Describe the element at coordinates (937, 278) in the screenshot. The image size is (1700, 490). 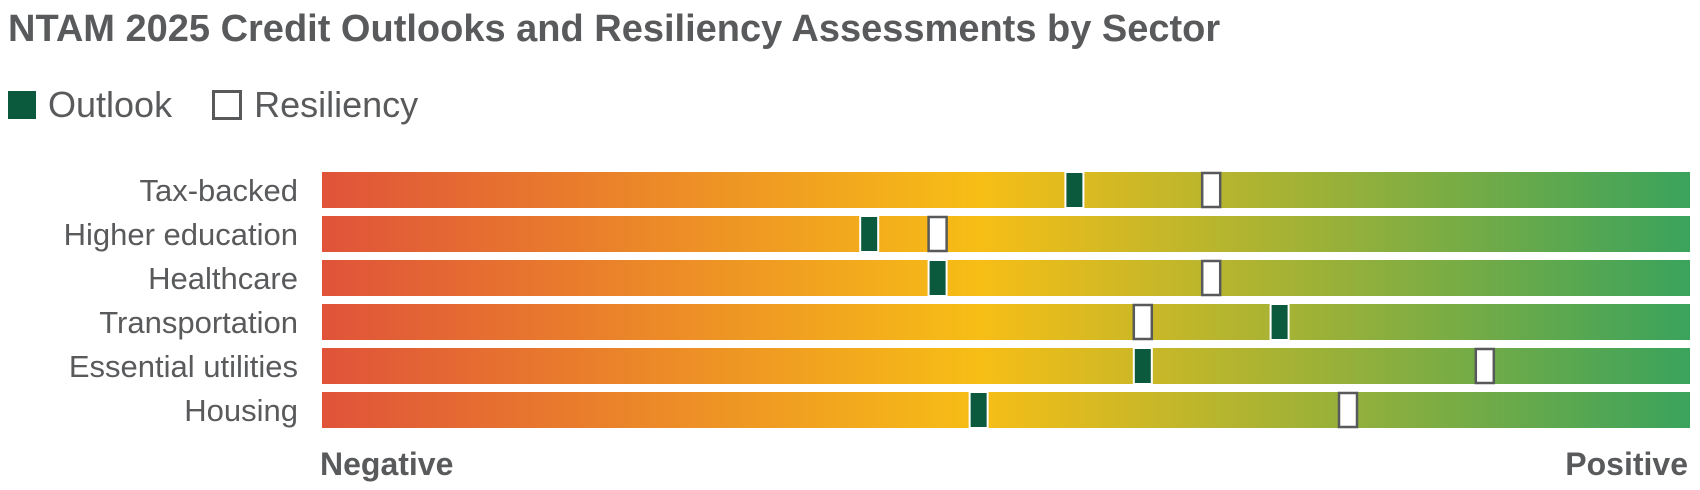
I see `outlook-marker-healthcare` at that location.